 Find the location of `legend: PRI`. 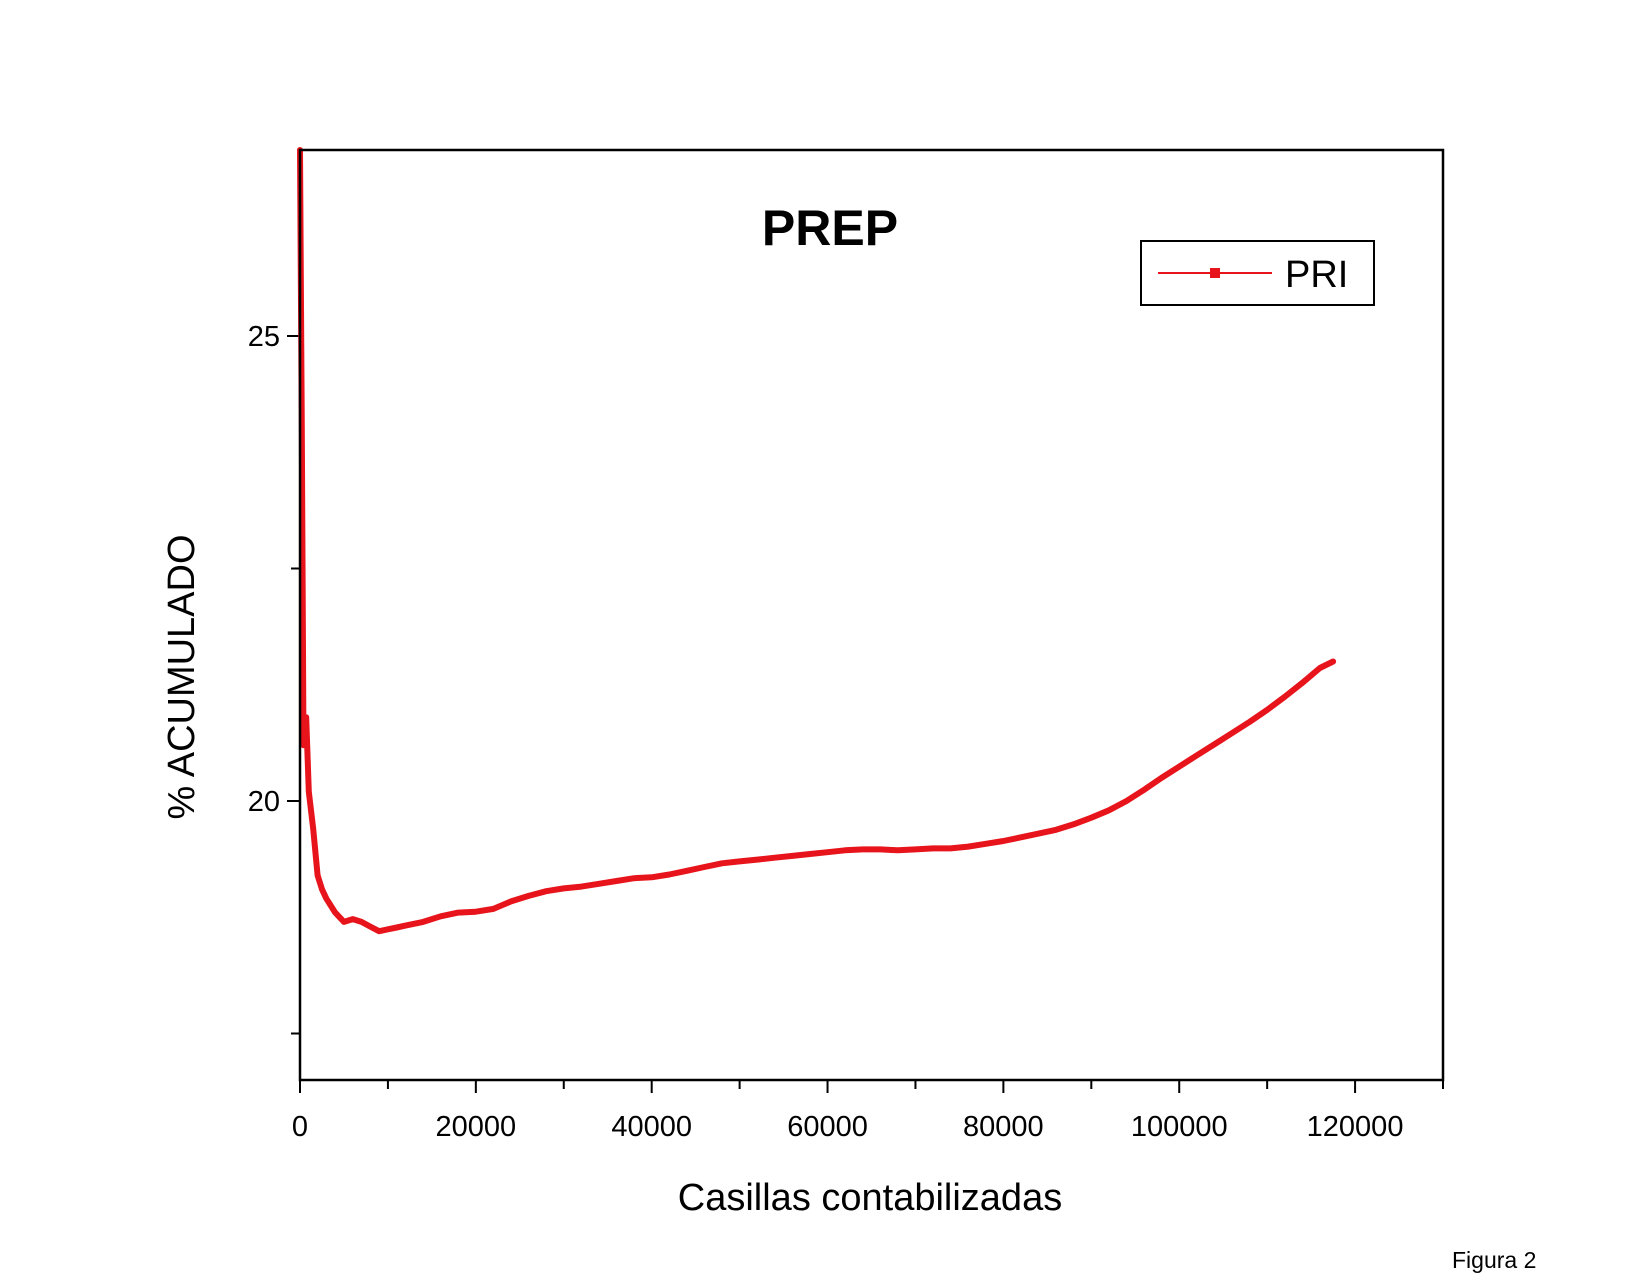

legend: PRI is located at coordinates (1257, 273).